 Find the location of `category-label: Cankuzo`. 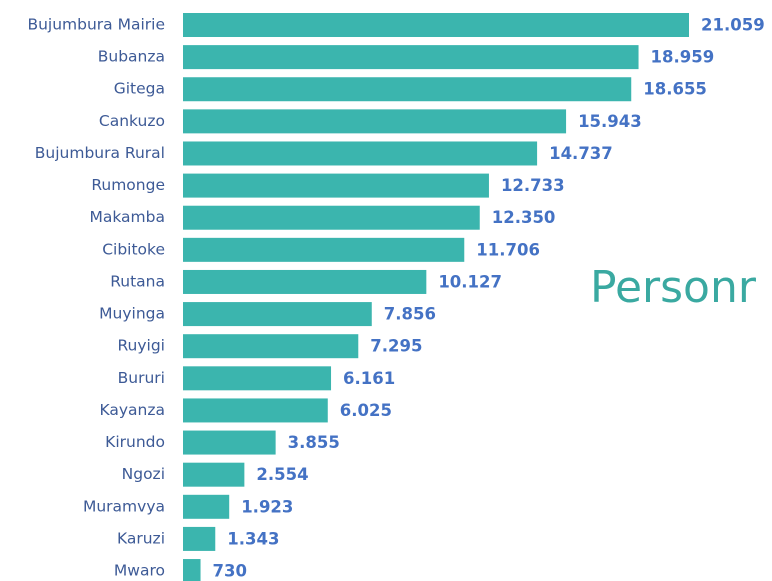

category-label: Cankuzo is located at coordinates (132, 121).